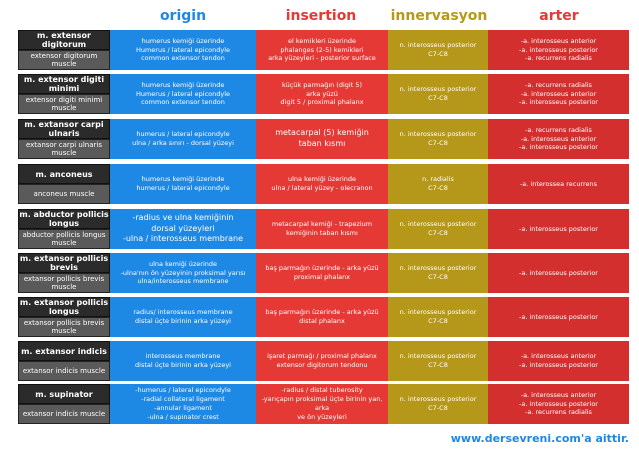 This screenshot has width=639, height=462. I want to click on innervation-cell: n. radialis C7-C8, so click(438, 184).